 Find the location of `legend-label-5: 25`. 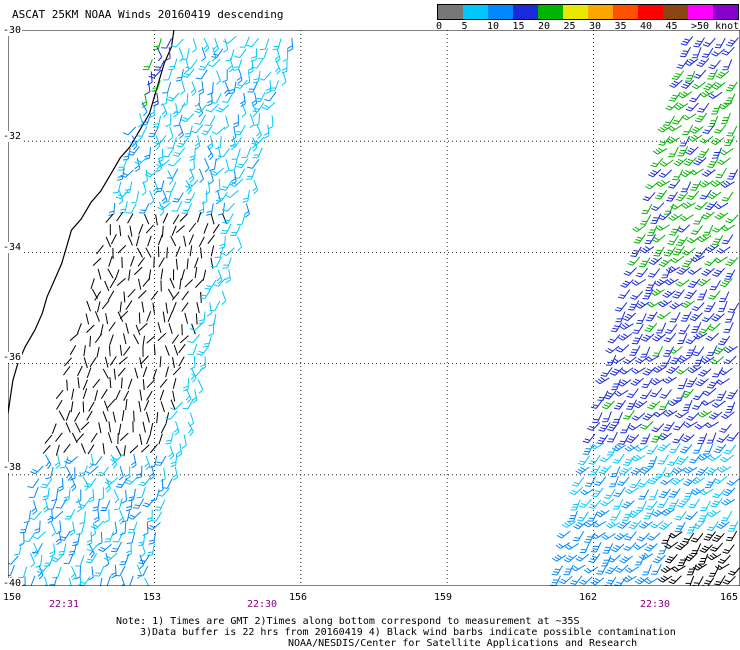

legend-label-5: 25 is located at coordinates (569, 26).